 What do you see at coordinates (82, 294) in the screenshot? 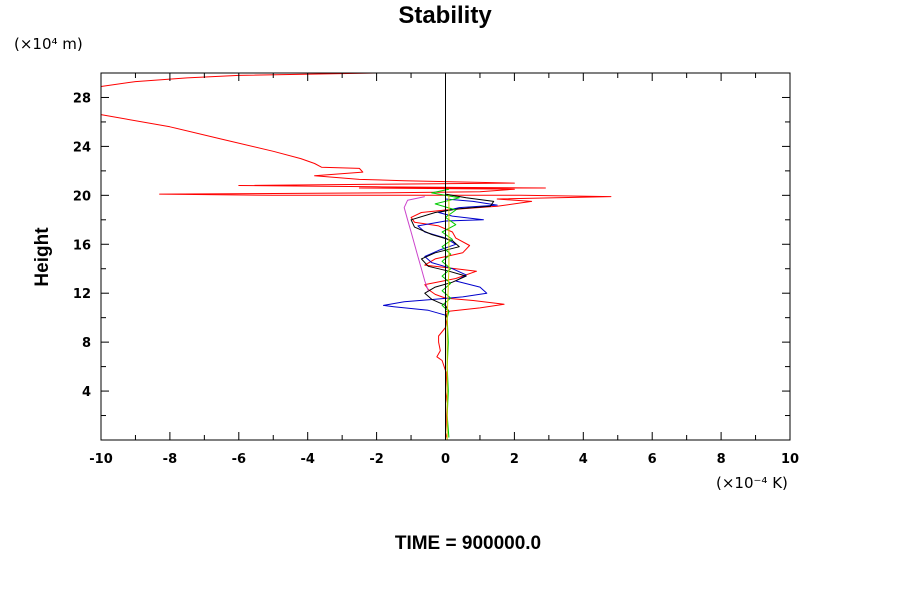
I see `y-tick-label: 12` at bounding box center [82, 294].